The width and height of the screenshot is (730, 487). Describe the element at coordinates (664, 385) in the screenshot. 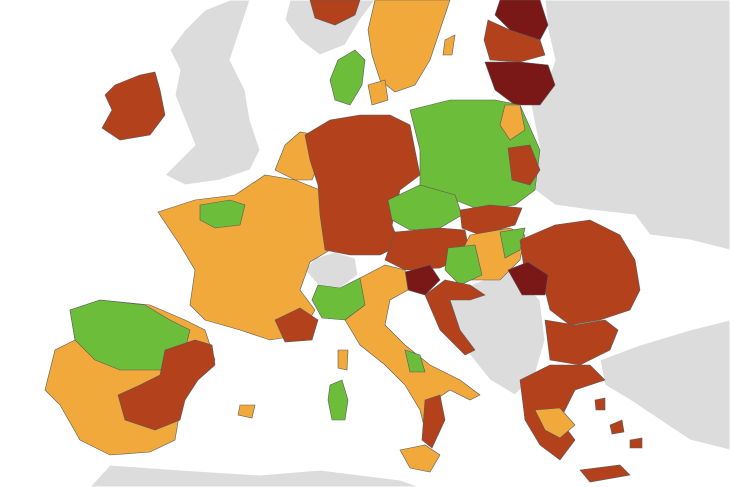

I see `turkey` at that location.